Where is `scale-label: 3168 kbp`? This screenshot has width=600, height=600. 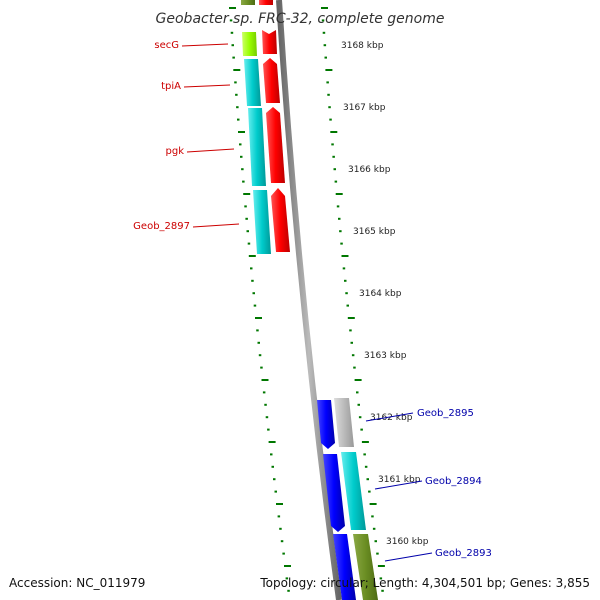 scale-label: 3168 kbp is located at coordinates (362, 46).